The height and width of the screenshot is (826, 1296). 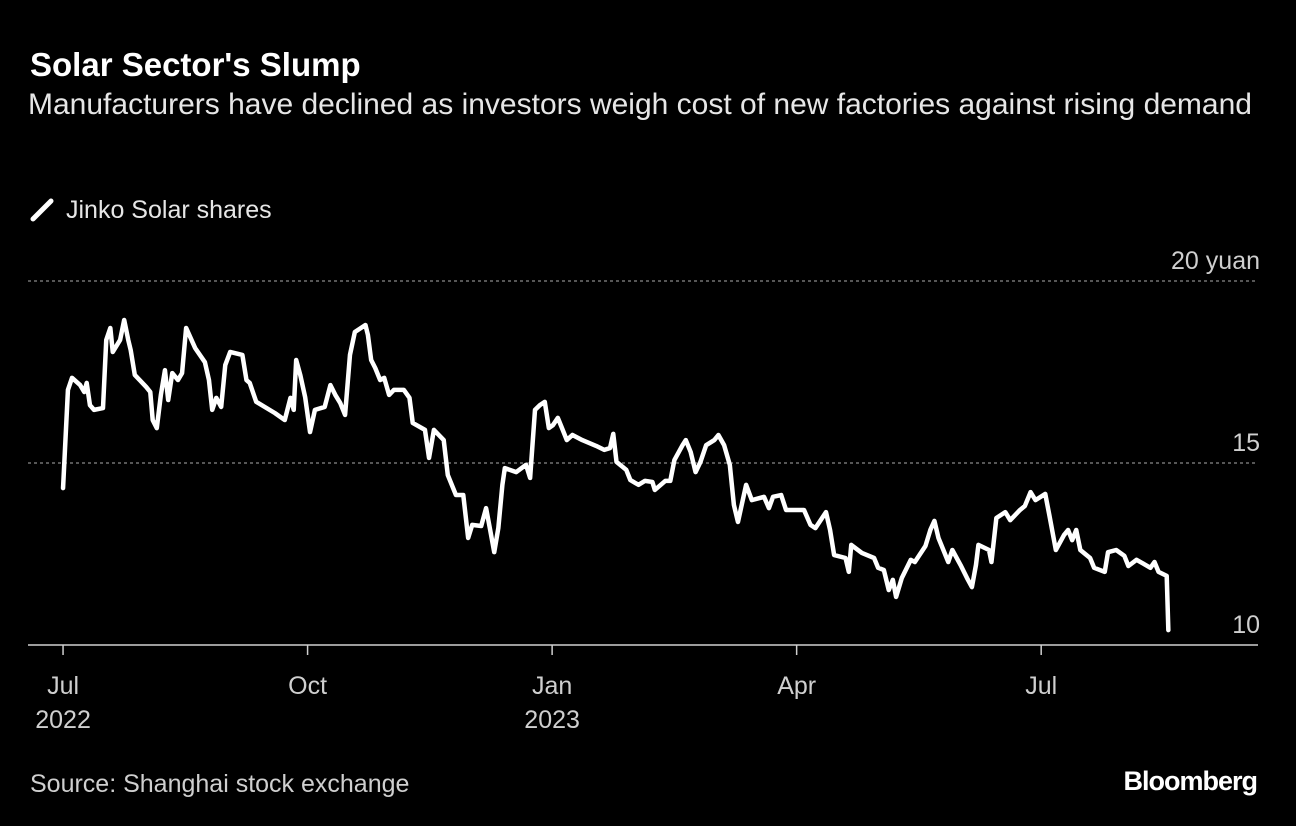 I want to click on x-tick-label: Jan, so click(x=552, y=686).